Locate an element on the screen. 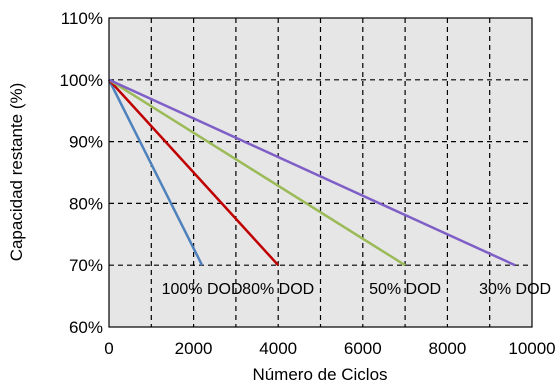 The width and height of the screenshot is (560, 385). series-label: 50% DOD is located at coordinates (405, 289).